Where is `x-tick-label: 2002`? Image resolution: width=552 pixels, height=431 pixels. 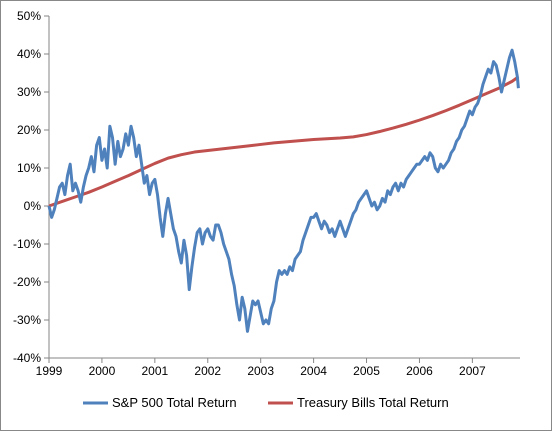 x-tick-label: 2002 is located at coordinates (207, 371).